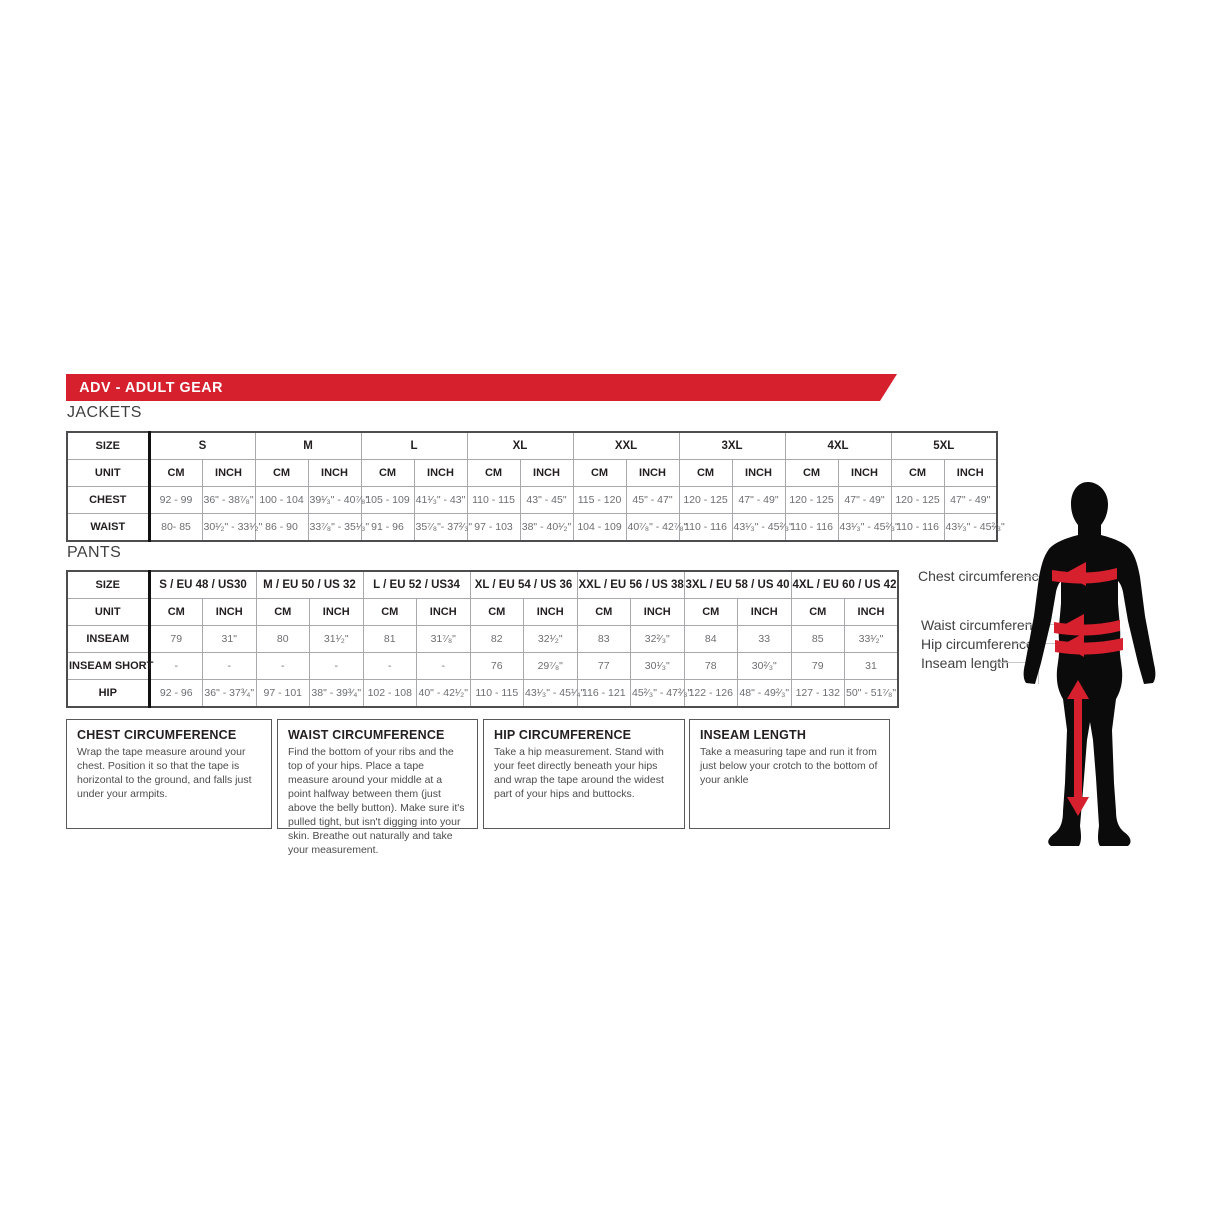  Describe the element at coordinates (550, 666) in the screenshot. I see `inch-value-cell: 29⁷⁄₈"` at that location.